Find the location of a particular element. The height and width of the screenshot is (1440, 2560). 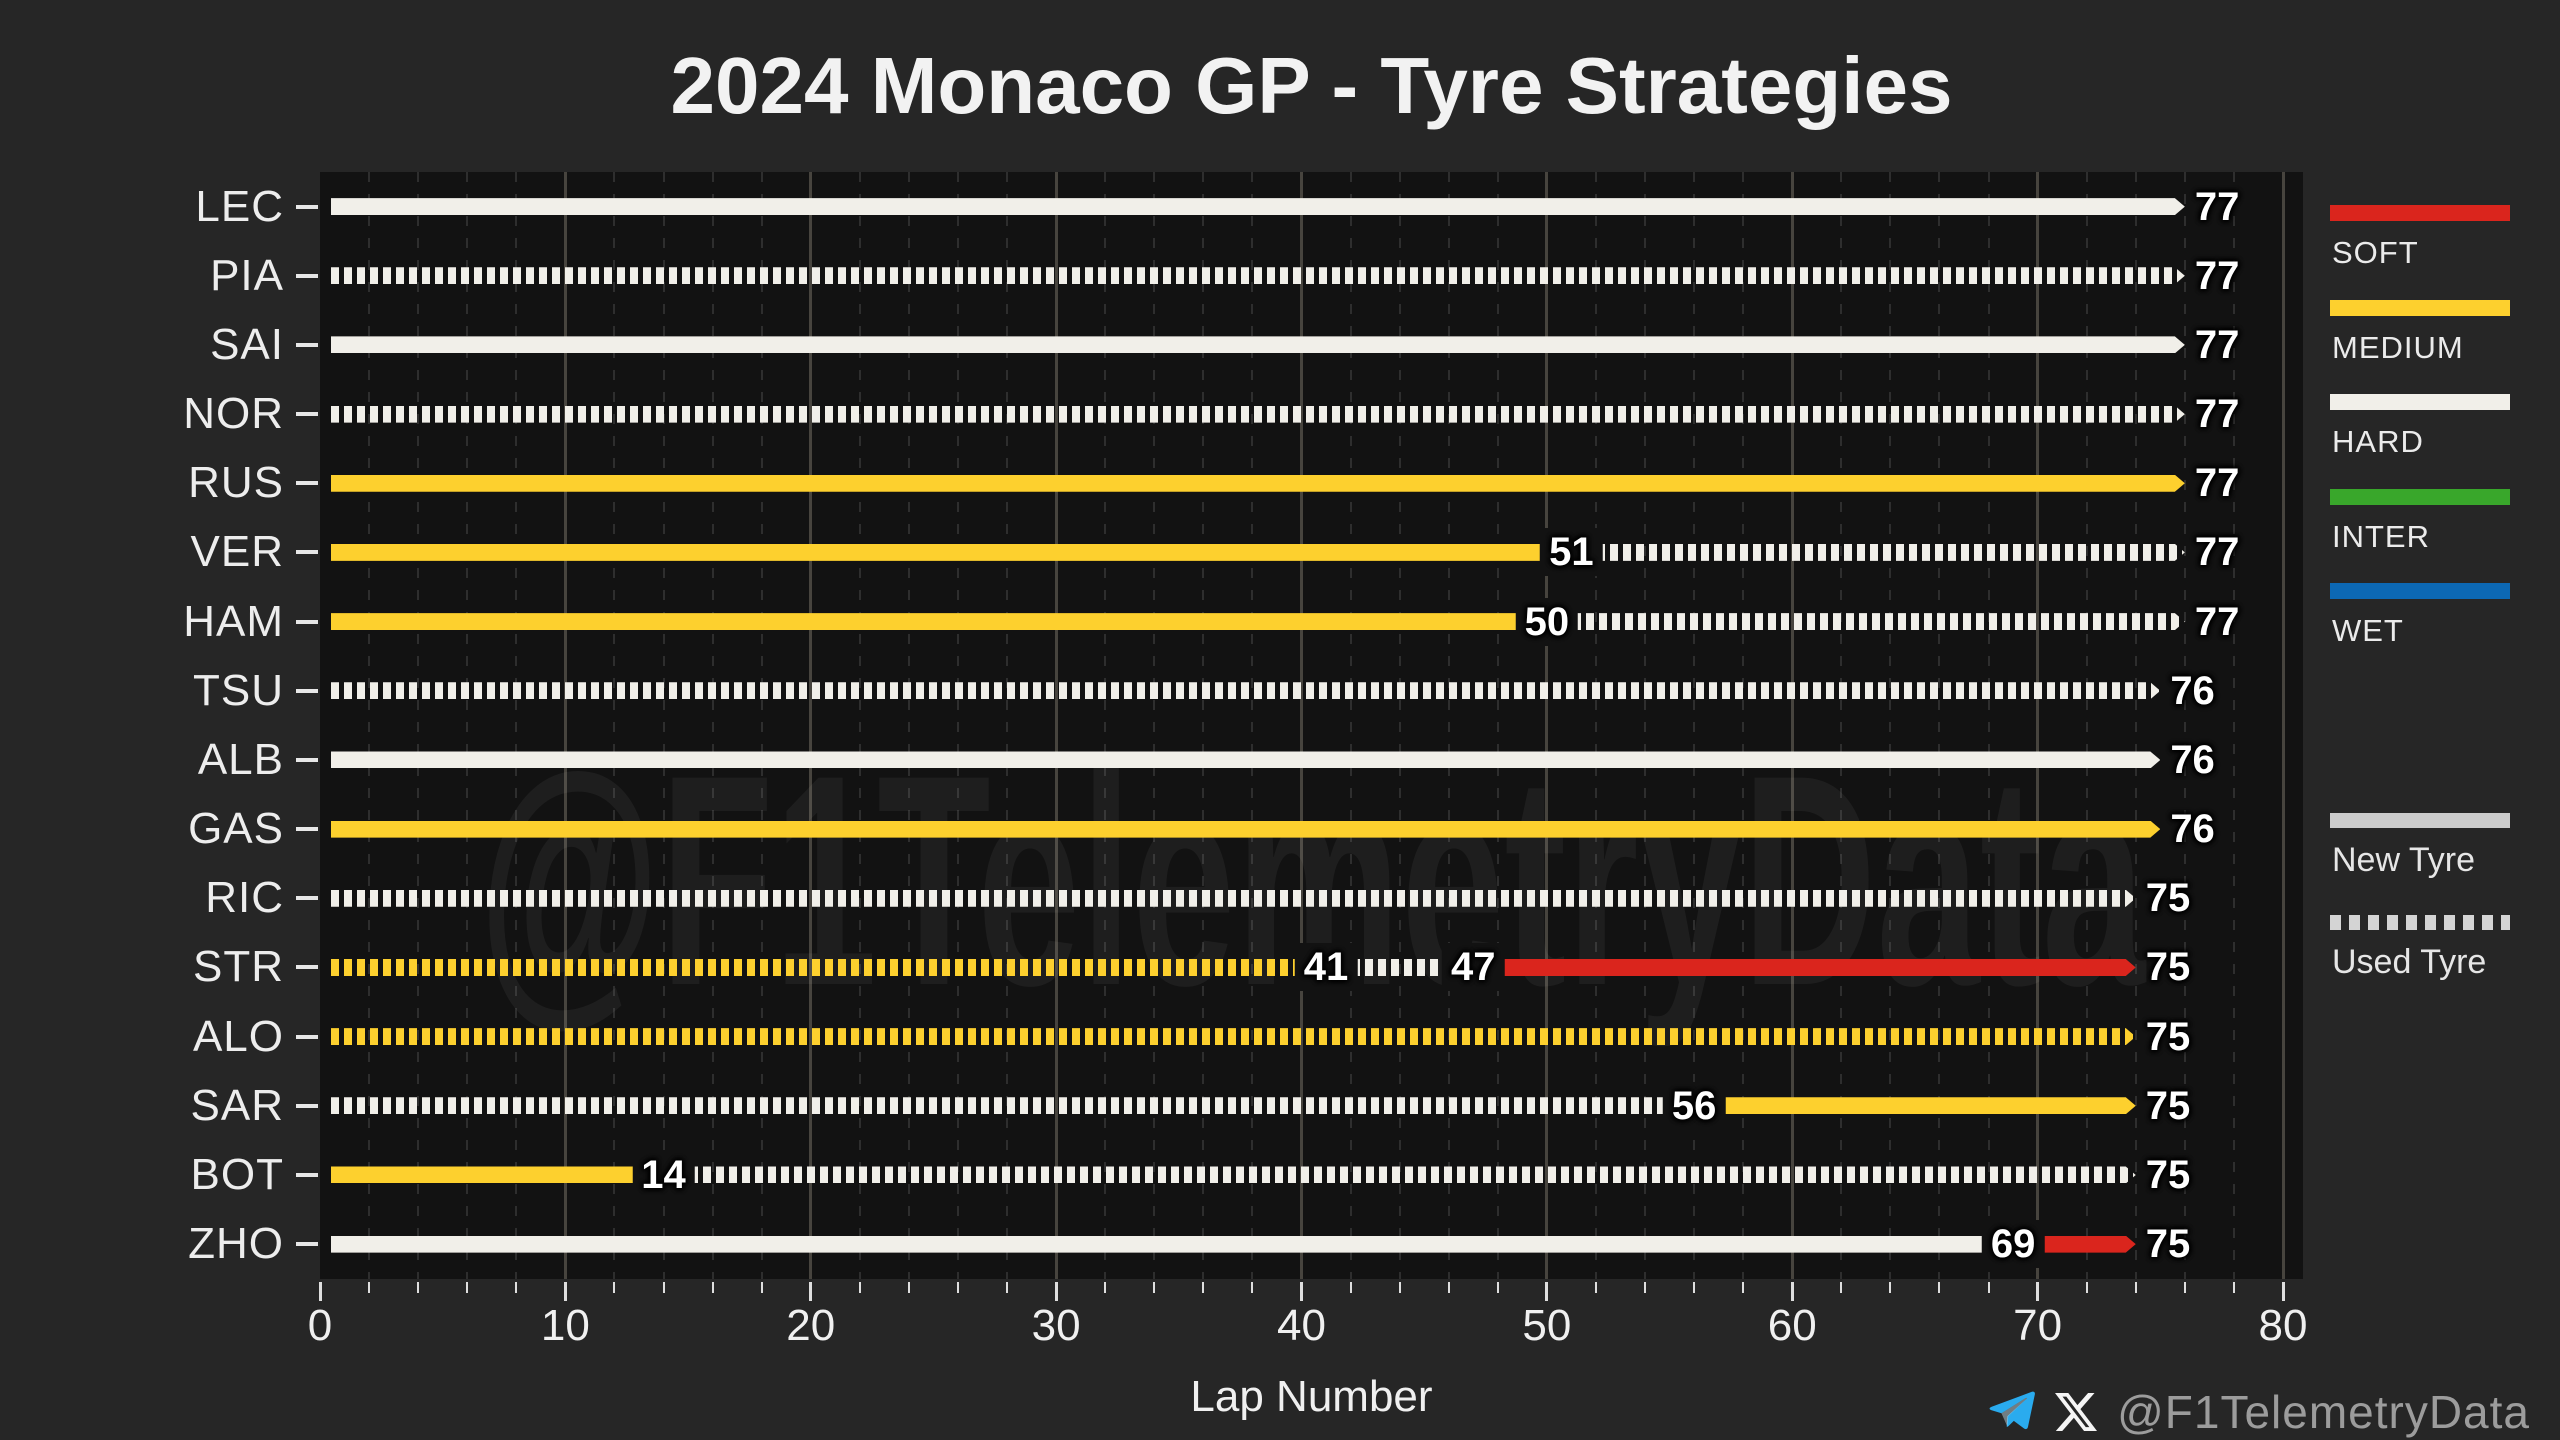

social-footer: @F1TelemetryData is located at coordinates (2258, 1412).